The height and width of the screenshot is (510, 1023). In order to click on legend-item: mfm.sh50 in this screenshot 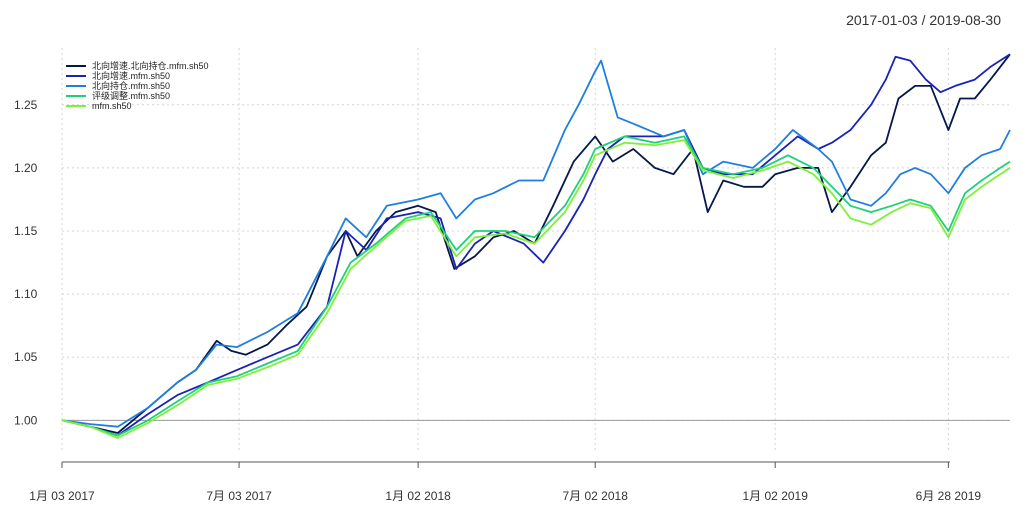, I will do `click(137, 106)`.